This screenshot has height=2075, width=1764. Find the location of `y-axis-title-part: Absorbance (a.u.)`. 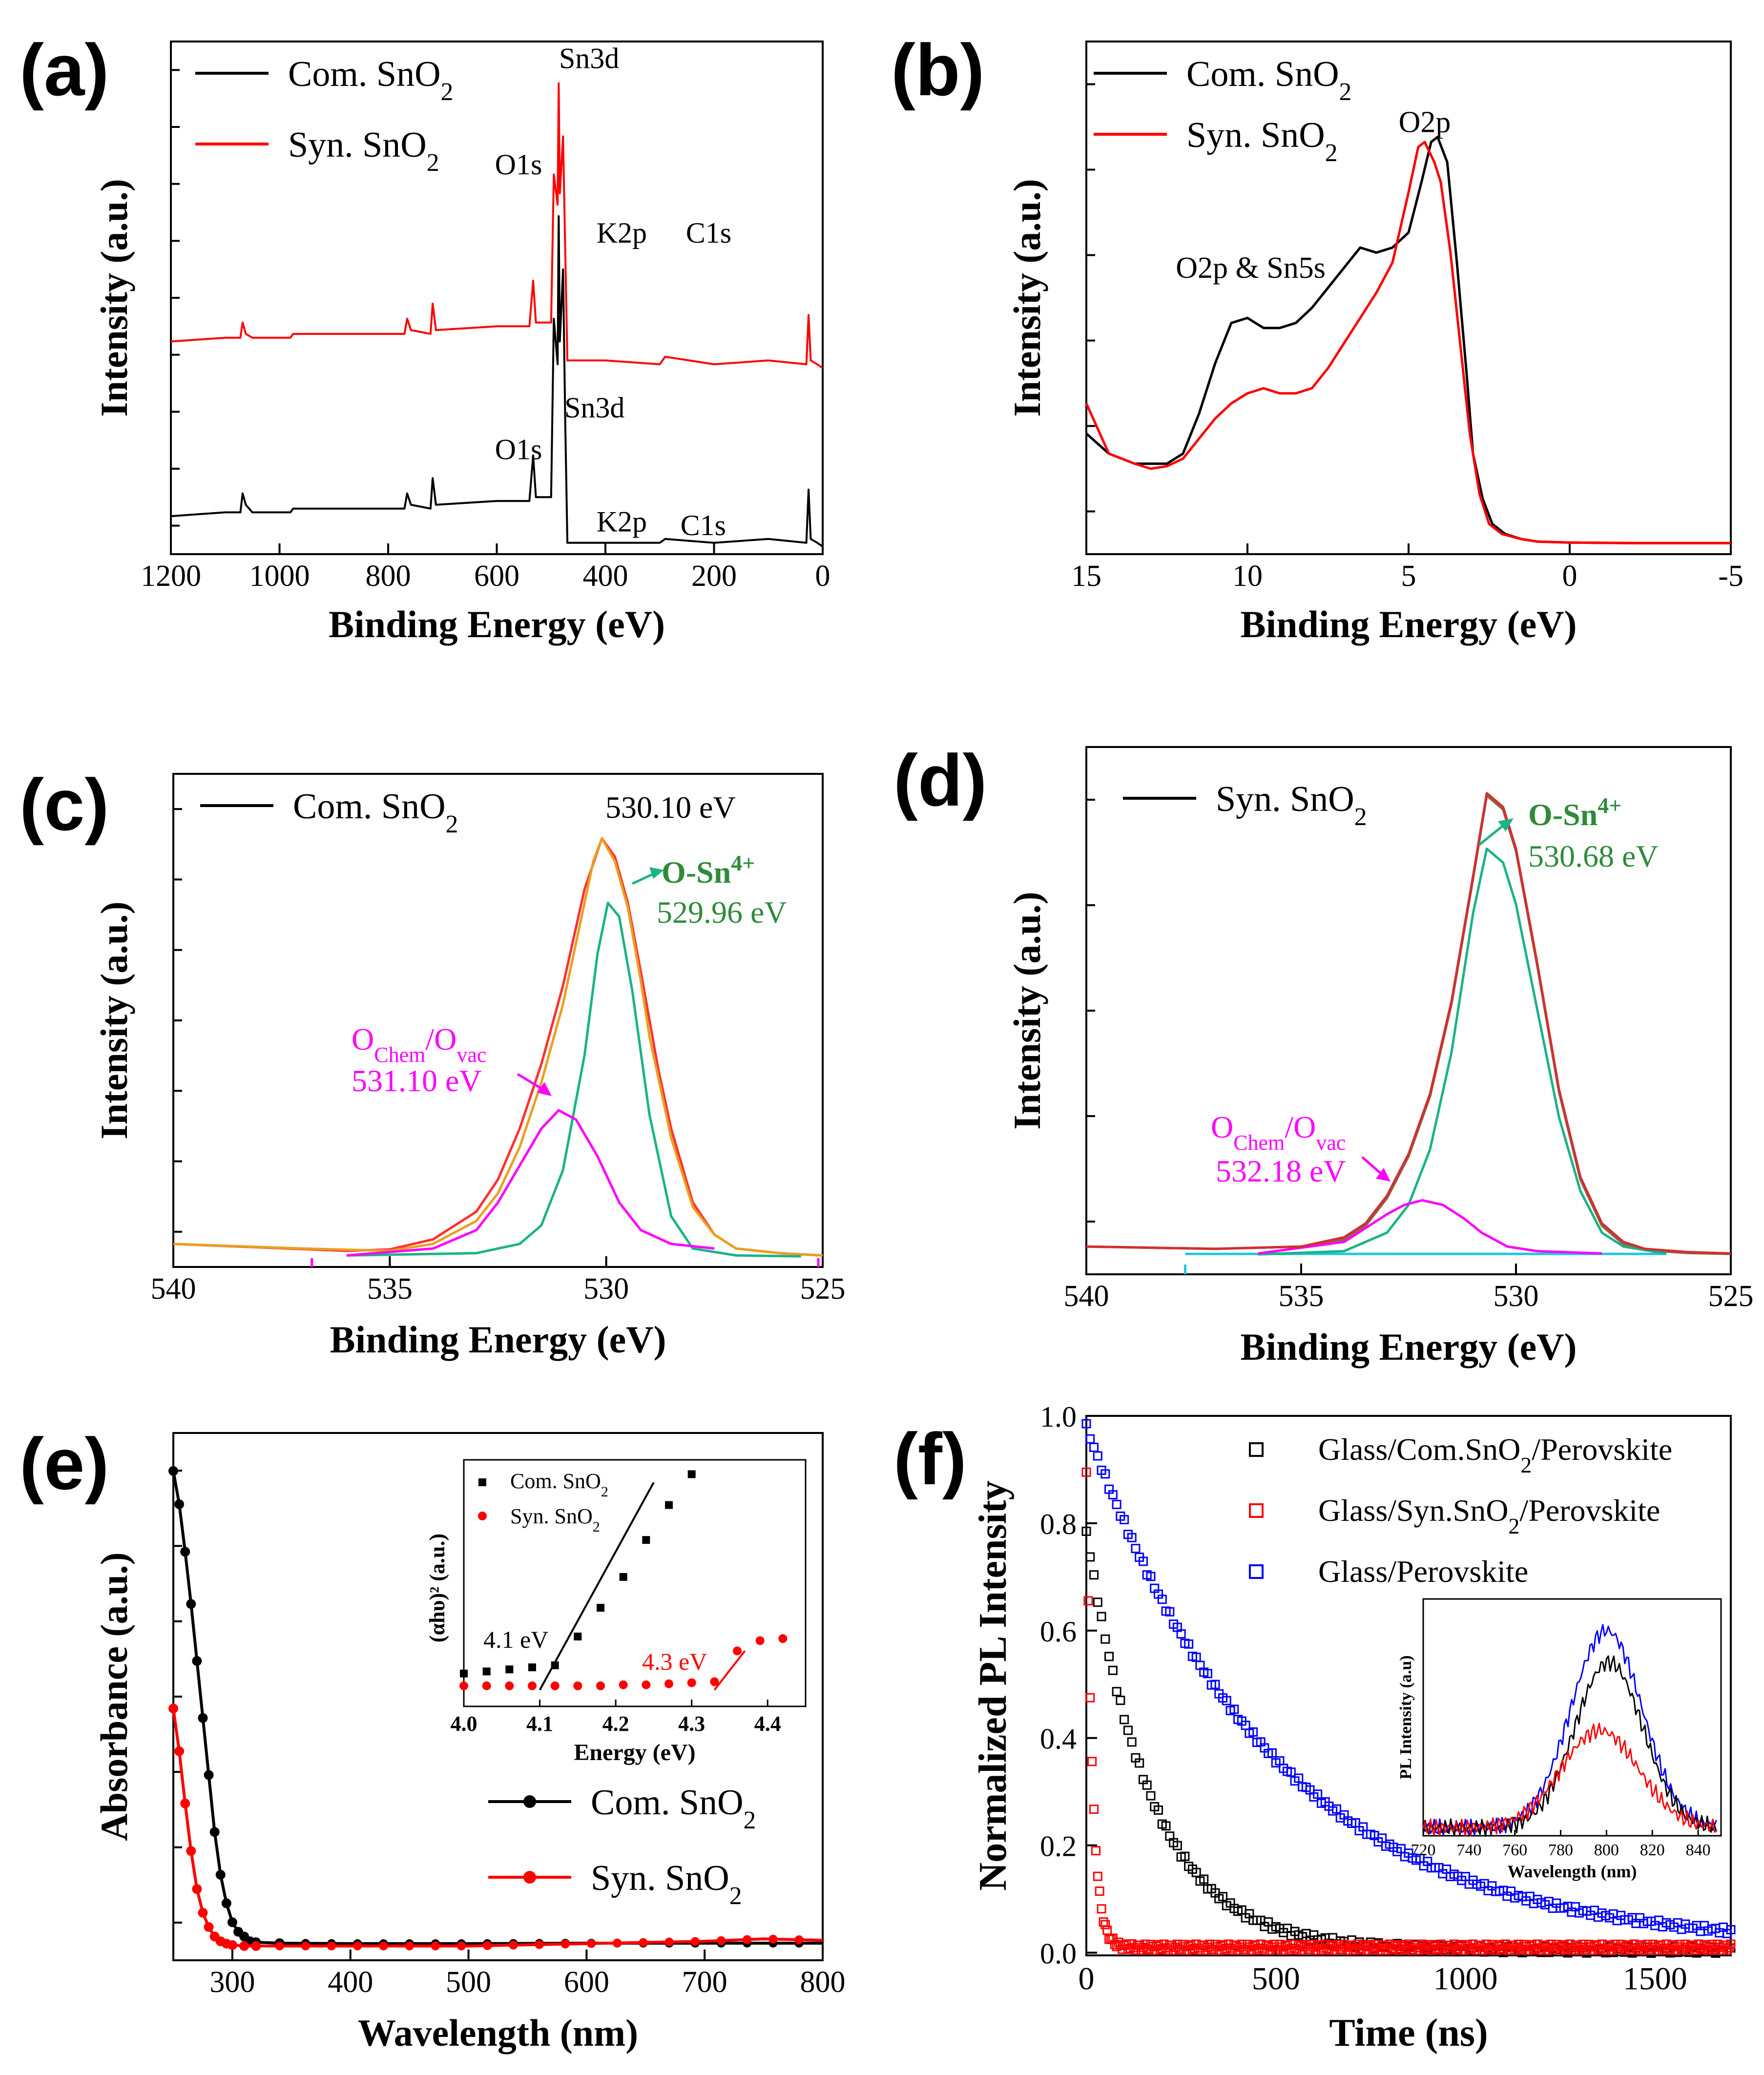

y-axis-title-part: Absorbance (a.u.) is located at coordinates (114, 1697).